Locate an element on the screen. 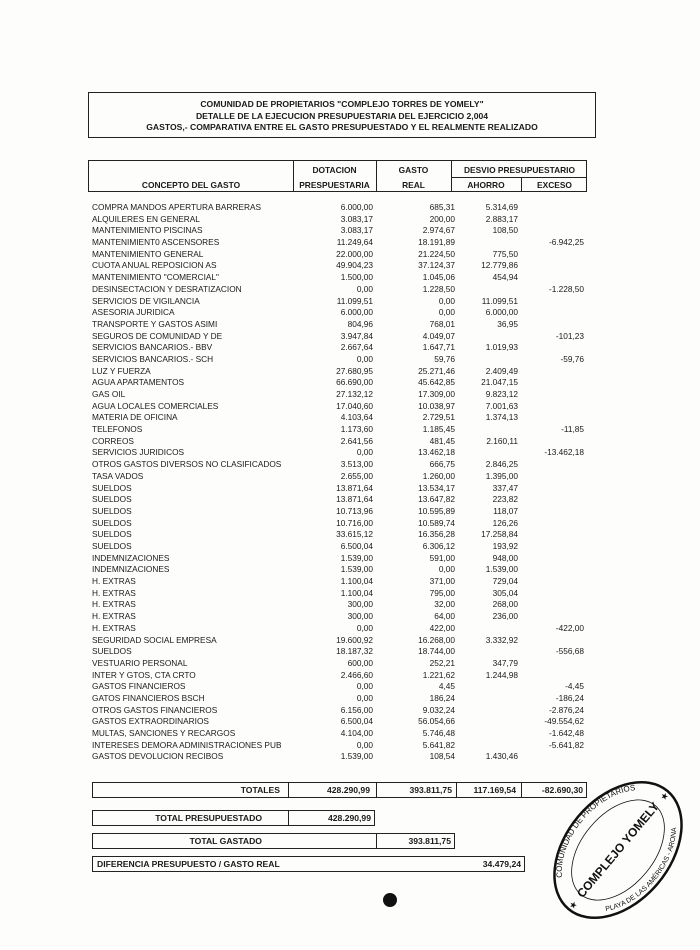 This screenshot has height=950, width=700. concepto-cell: DESINSECTACION Y DESRATIZACION is located at coordinates (167, 288).